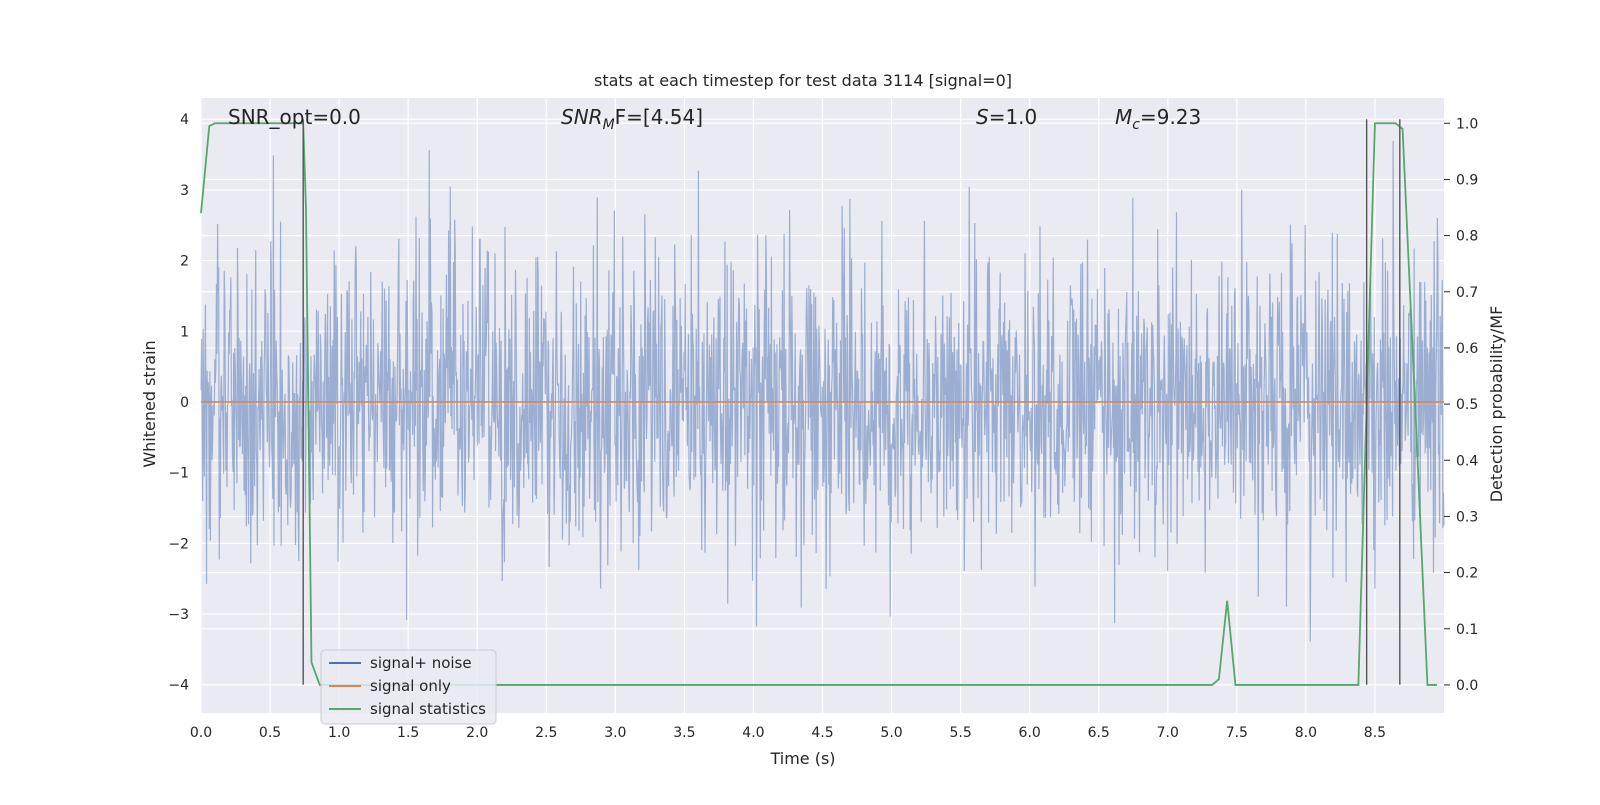  I want to click on y-tick-label-left: 3, so click(184, 191).